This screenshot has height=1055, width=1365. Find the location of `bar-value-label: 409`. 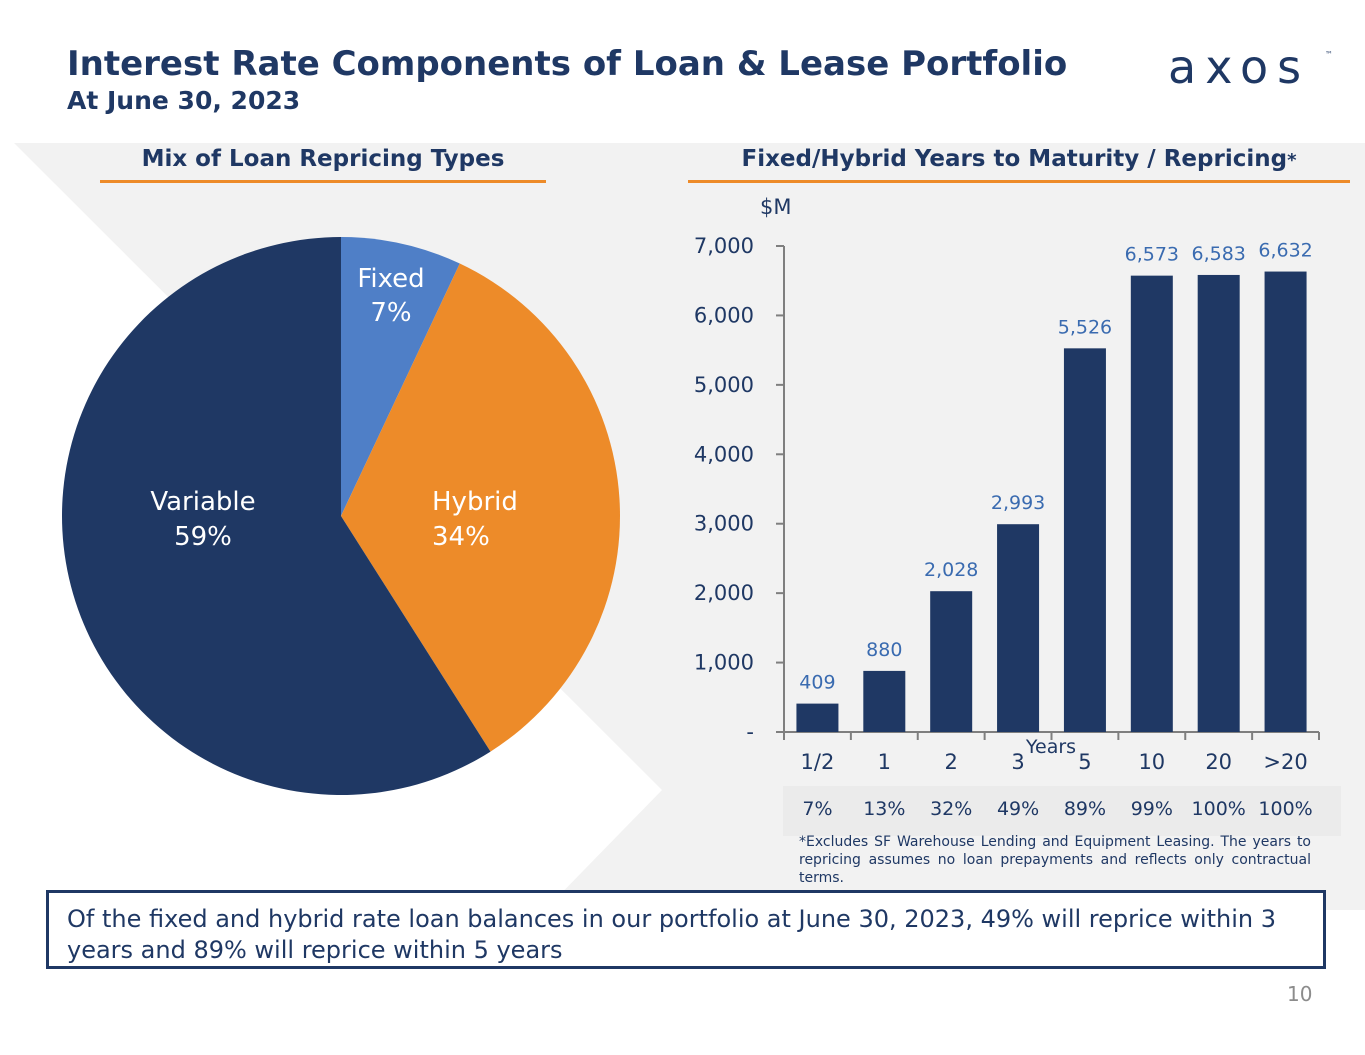

bar-value-label: 409 is located at coordinates (817, 683).